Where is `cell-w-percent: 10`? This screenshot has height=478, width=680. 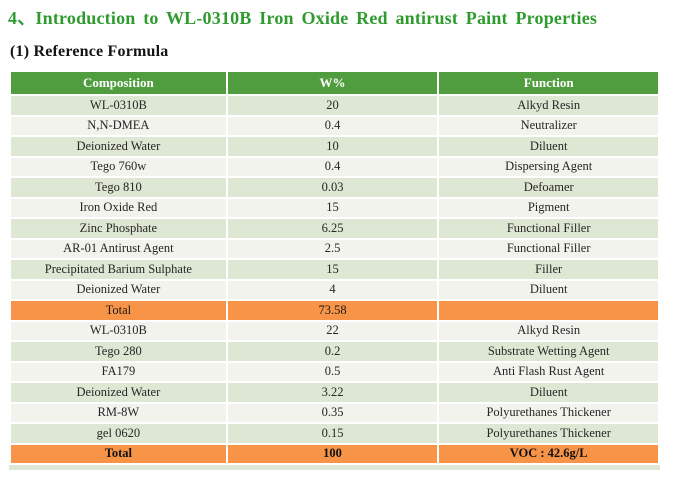 cell-w-percent: 10 is located at coordinates (332, 146).